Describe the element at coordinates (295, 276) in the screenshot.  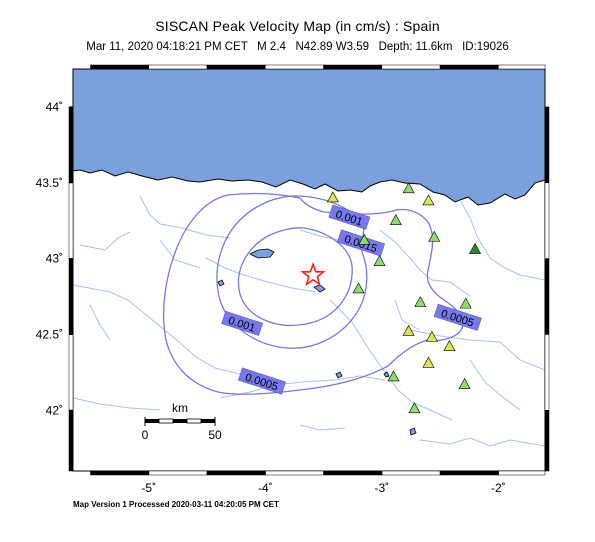
I see `contour-0.0015` at that location.